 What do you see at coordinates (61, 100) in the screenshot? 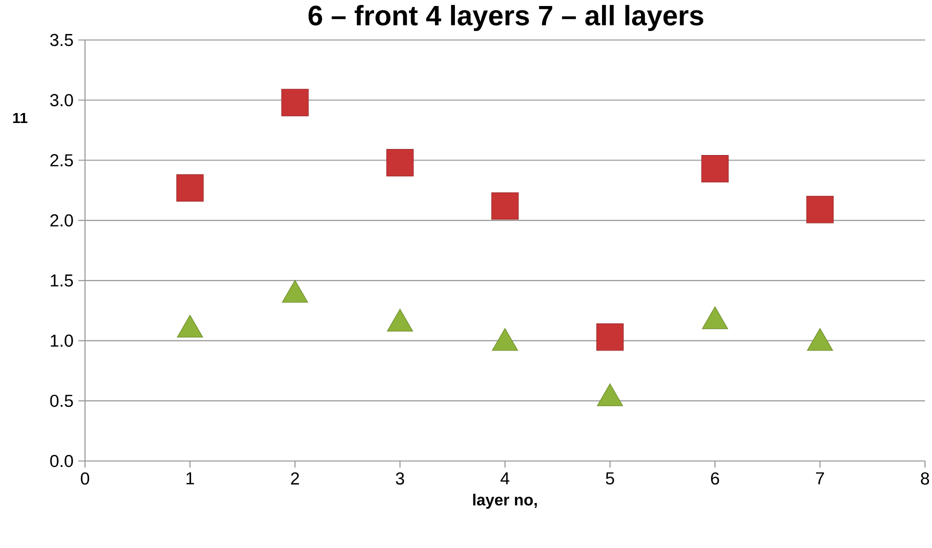
I see `y-tick-label: 3.0` at bounding box center [61, 100].